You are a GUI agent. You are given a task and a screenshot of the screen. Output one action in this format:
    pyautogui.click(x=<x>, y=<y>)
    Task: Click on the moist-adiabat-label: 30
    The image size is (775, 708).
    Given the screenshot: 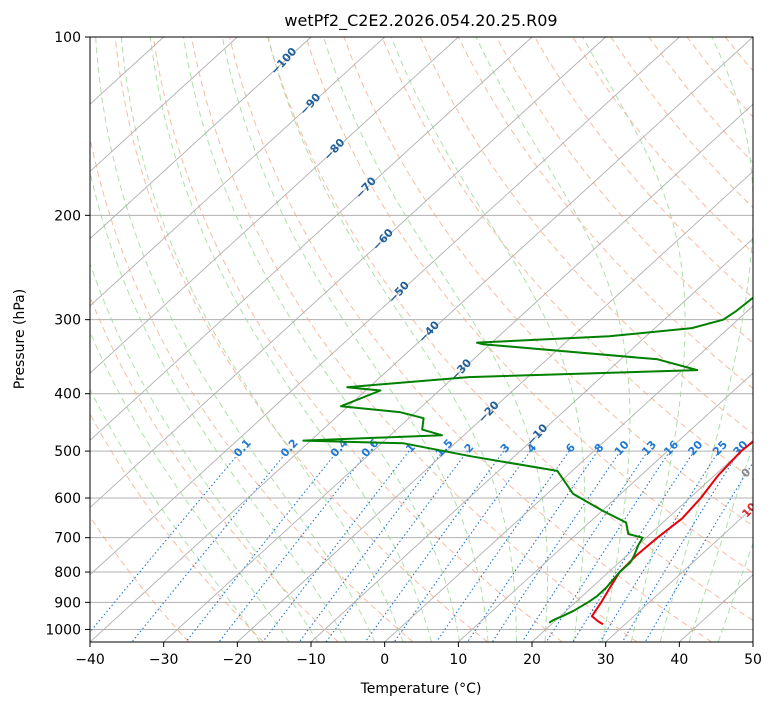 What is the action you would take?
    pyautogui.click(x=769, y=568)
    